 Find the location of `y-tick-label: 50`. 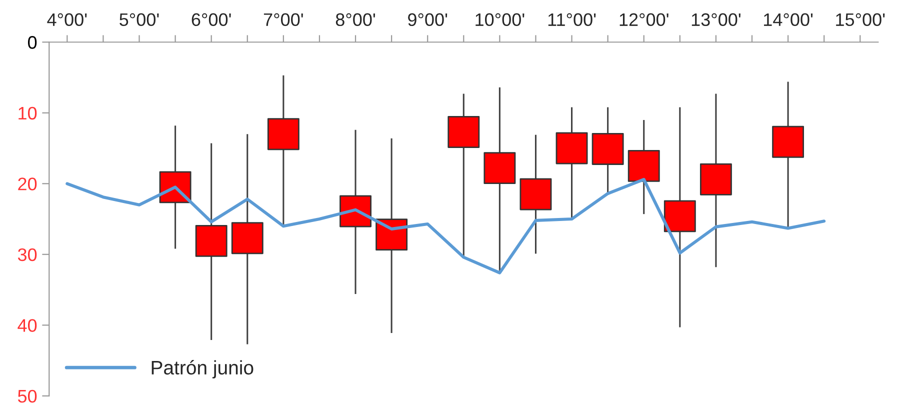

y-tick-label: 50 is located at coordinates (27, 396).